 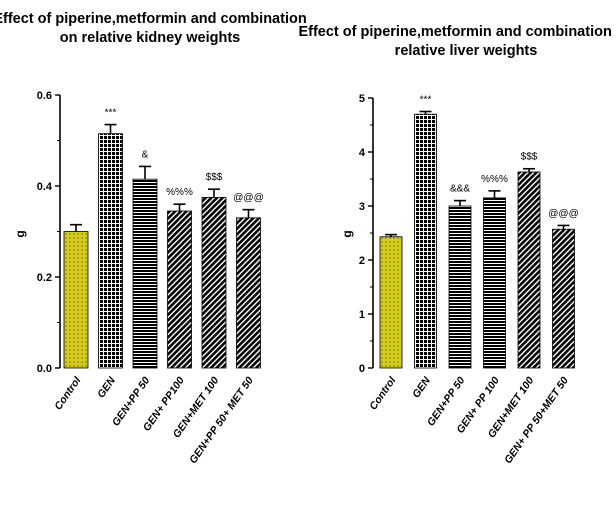 I want to click on category-label: GEN+ PP 50+MET 50, so click(x=536, y=420).